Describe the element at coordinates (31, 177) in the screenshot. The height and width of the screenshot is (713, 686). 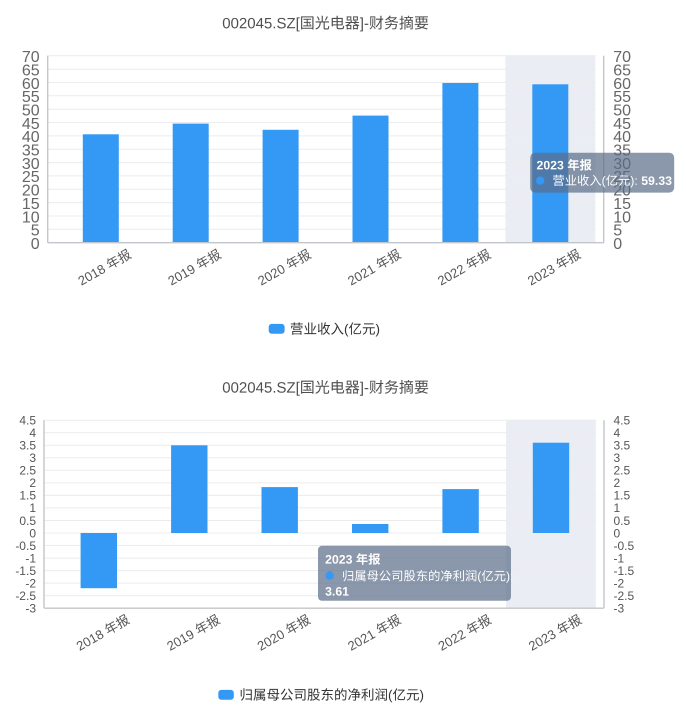
I see `svg-text: 25` at that location.